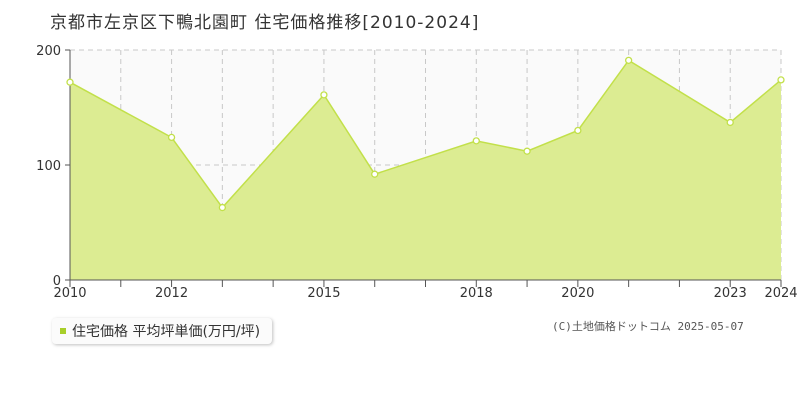  What do you see at coordinates (48, 51) in the screenshot?
I see `y-tick-label: 200` at bounding box center [48, 51].